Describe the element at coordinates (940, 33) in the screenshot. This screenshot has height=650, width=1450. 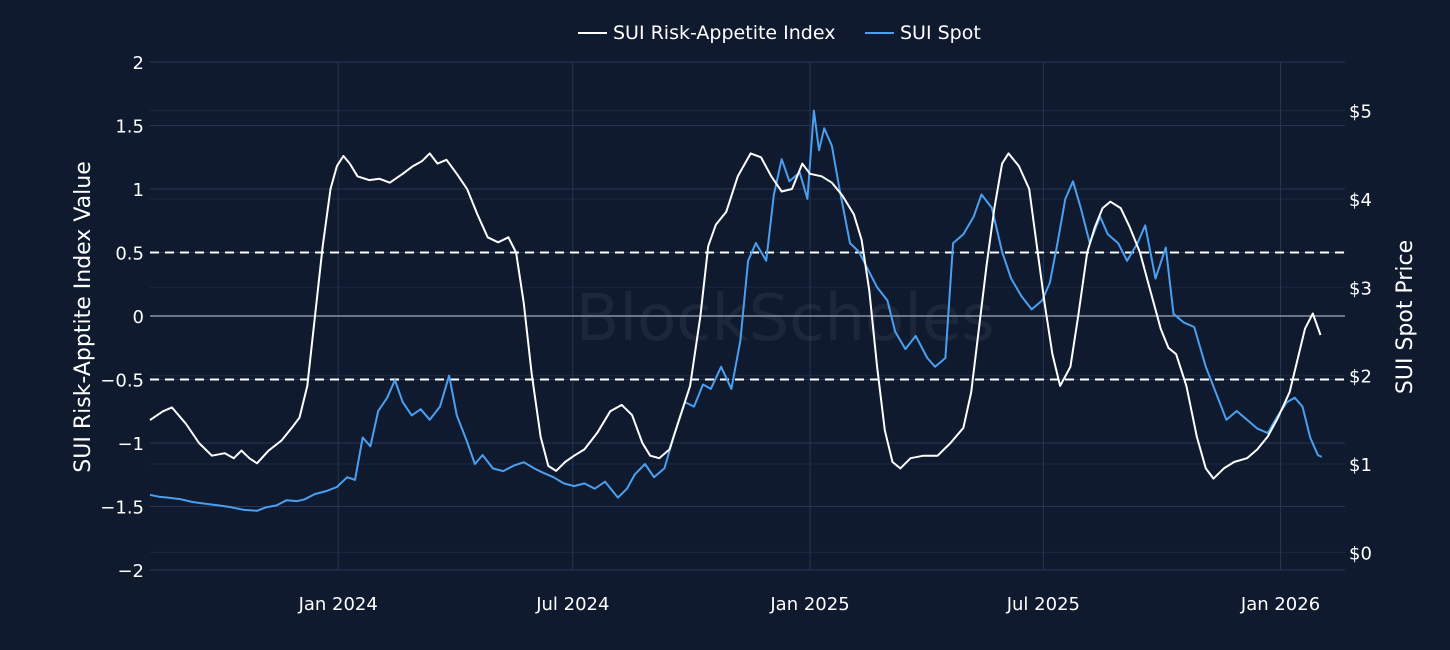
I see `legend-label-spot: SUI Spot` at that location.